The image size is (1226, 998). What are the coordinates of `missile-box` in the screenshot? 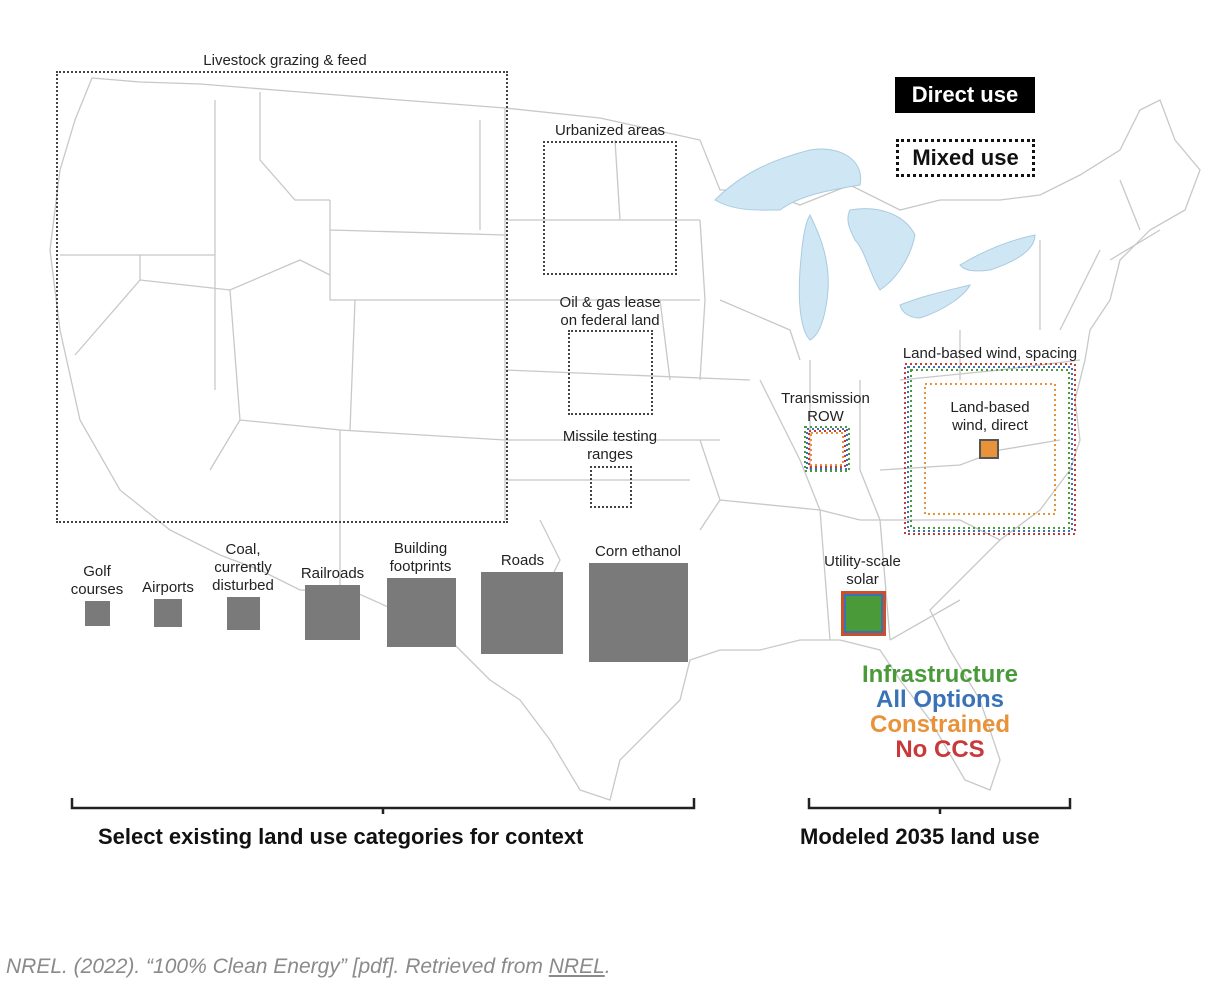 It's located at (611, 487).